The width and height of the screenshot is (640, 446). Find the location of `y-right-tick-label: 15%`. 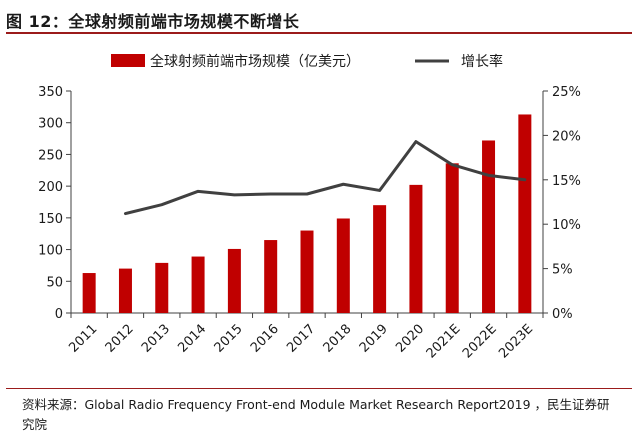

y-right-tick-label: 15% is located at coordinates (566, 181).